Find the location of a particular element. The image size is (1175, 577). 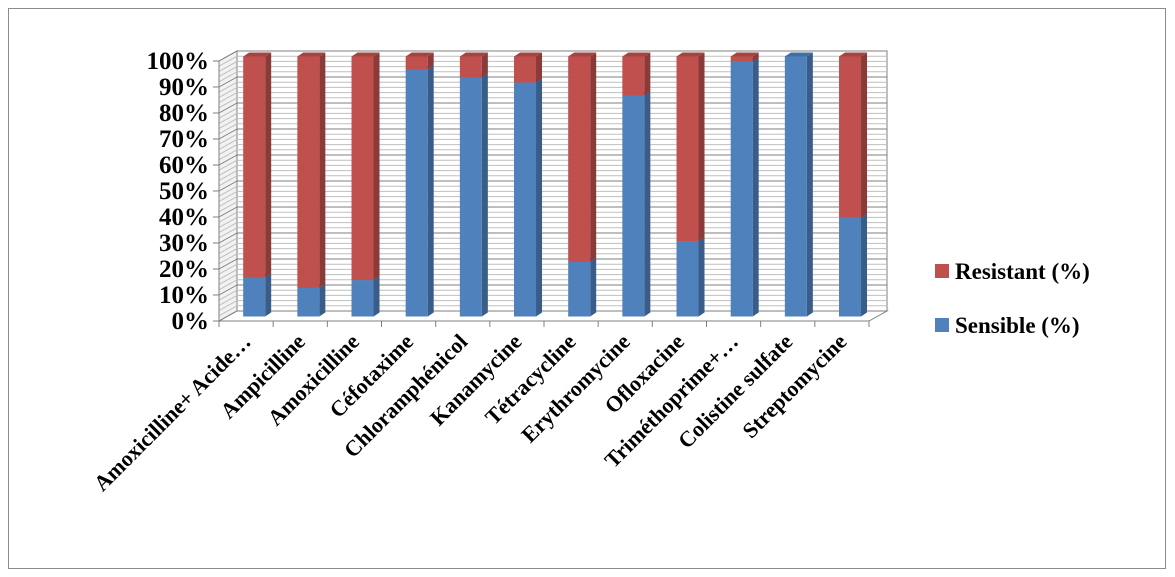

legend-item: Resistant (%) is located at coordinates (1012, 271).